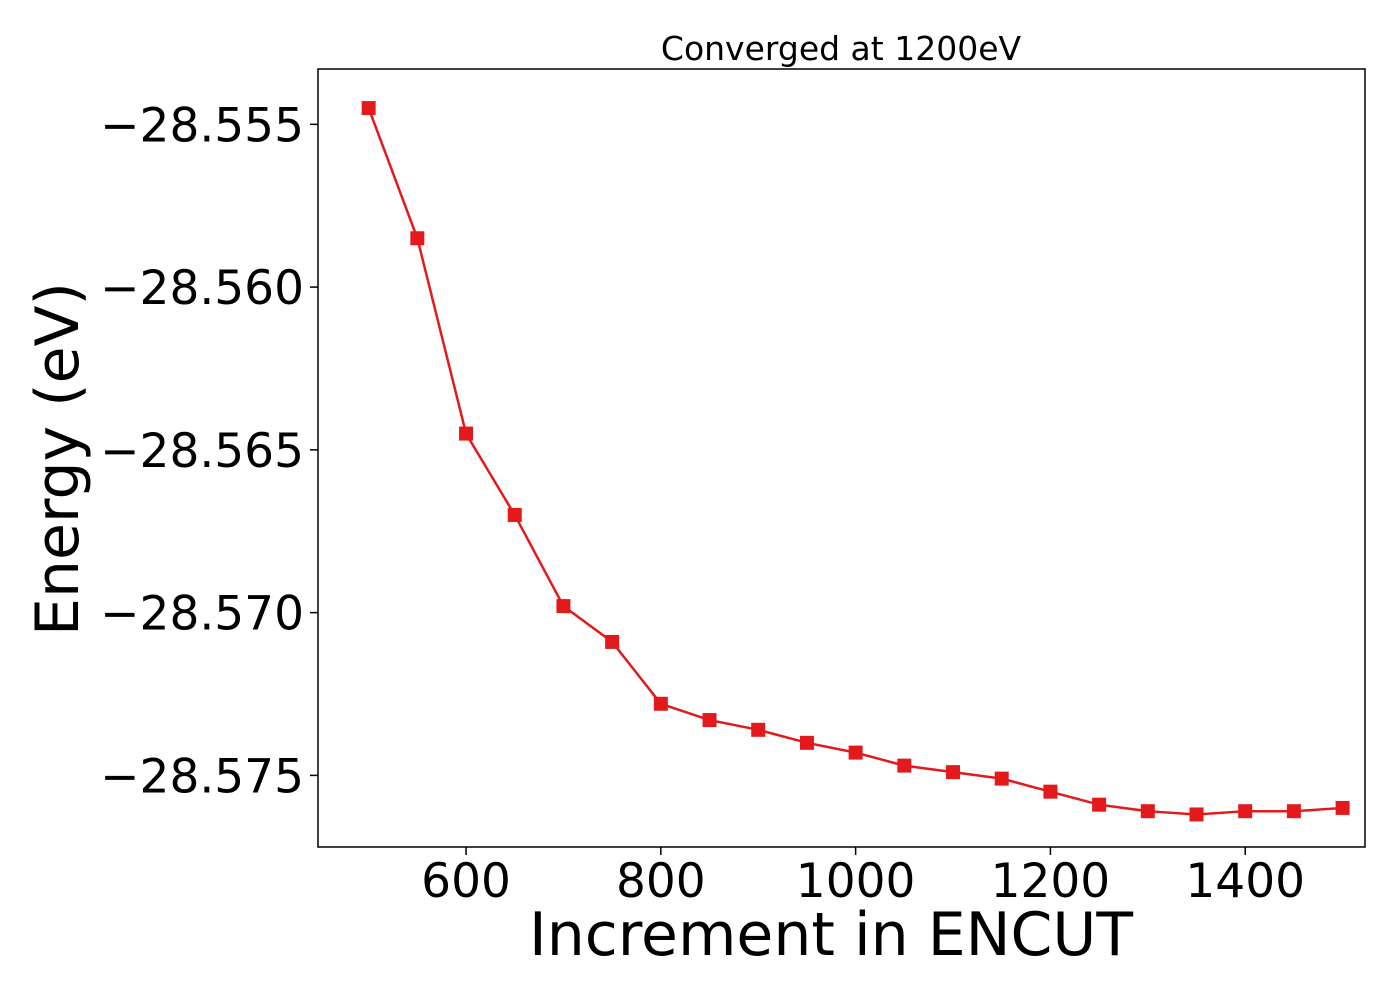 The image size is (1400, 1000). Describe the element at coordinates (202, 451) in the screenshot. I see `y-tick-label: −28.565` at that location.